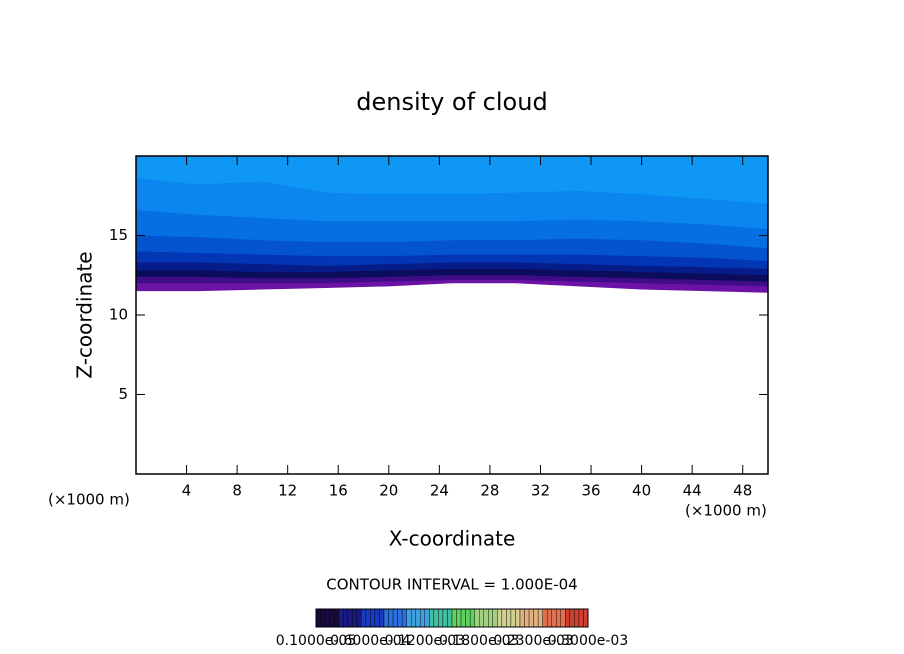  What do you see at coordinates (425, 641) in the screenshot?
I see `colorbar-label: 0.1200e-03` at bounding box center [425, 641].